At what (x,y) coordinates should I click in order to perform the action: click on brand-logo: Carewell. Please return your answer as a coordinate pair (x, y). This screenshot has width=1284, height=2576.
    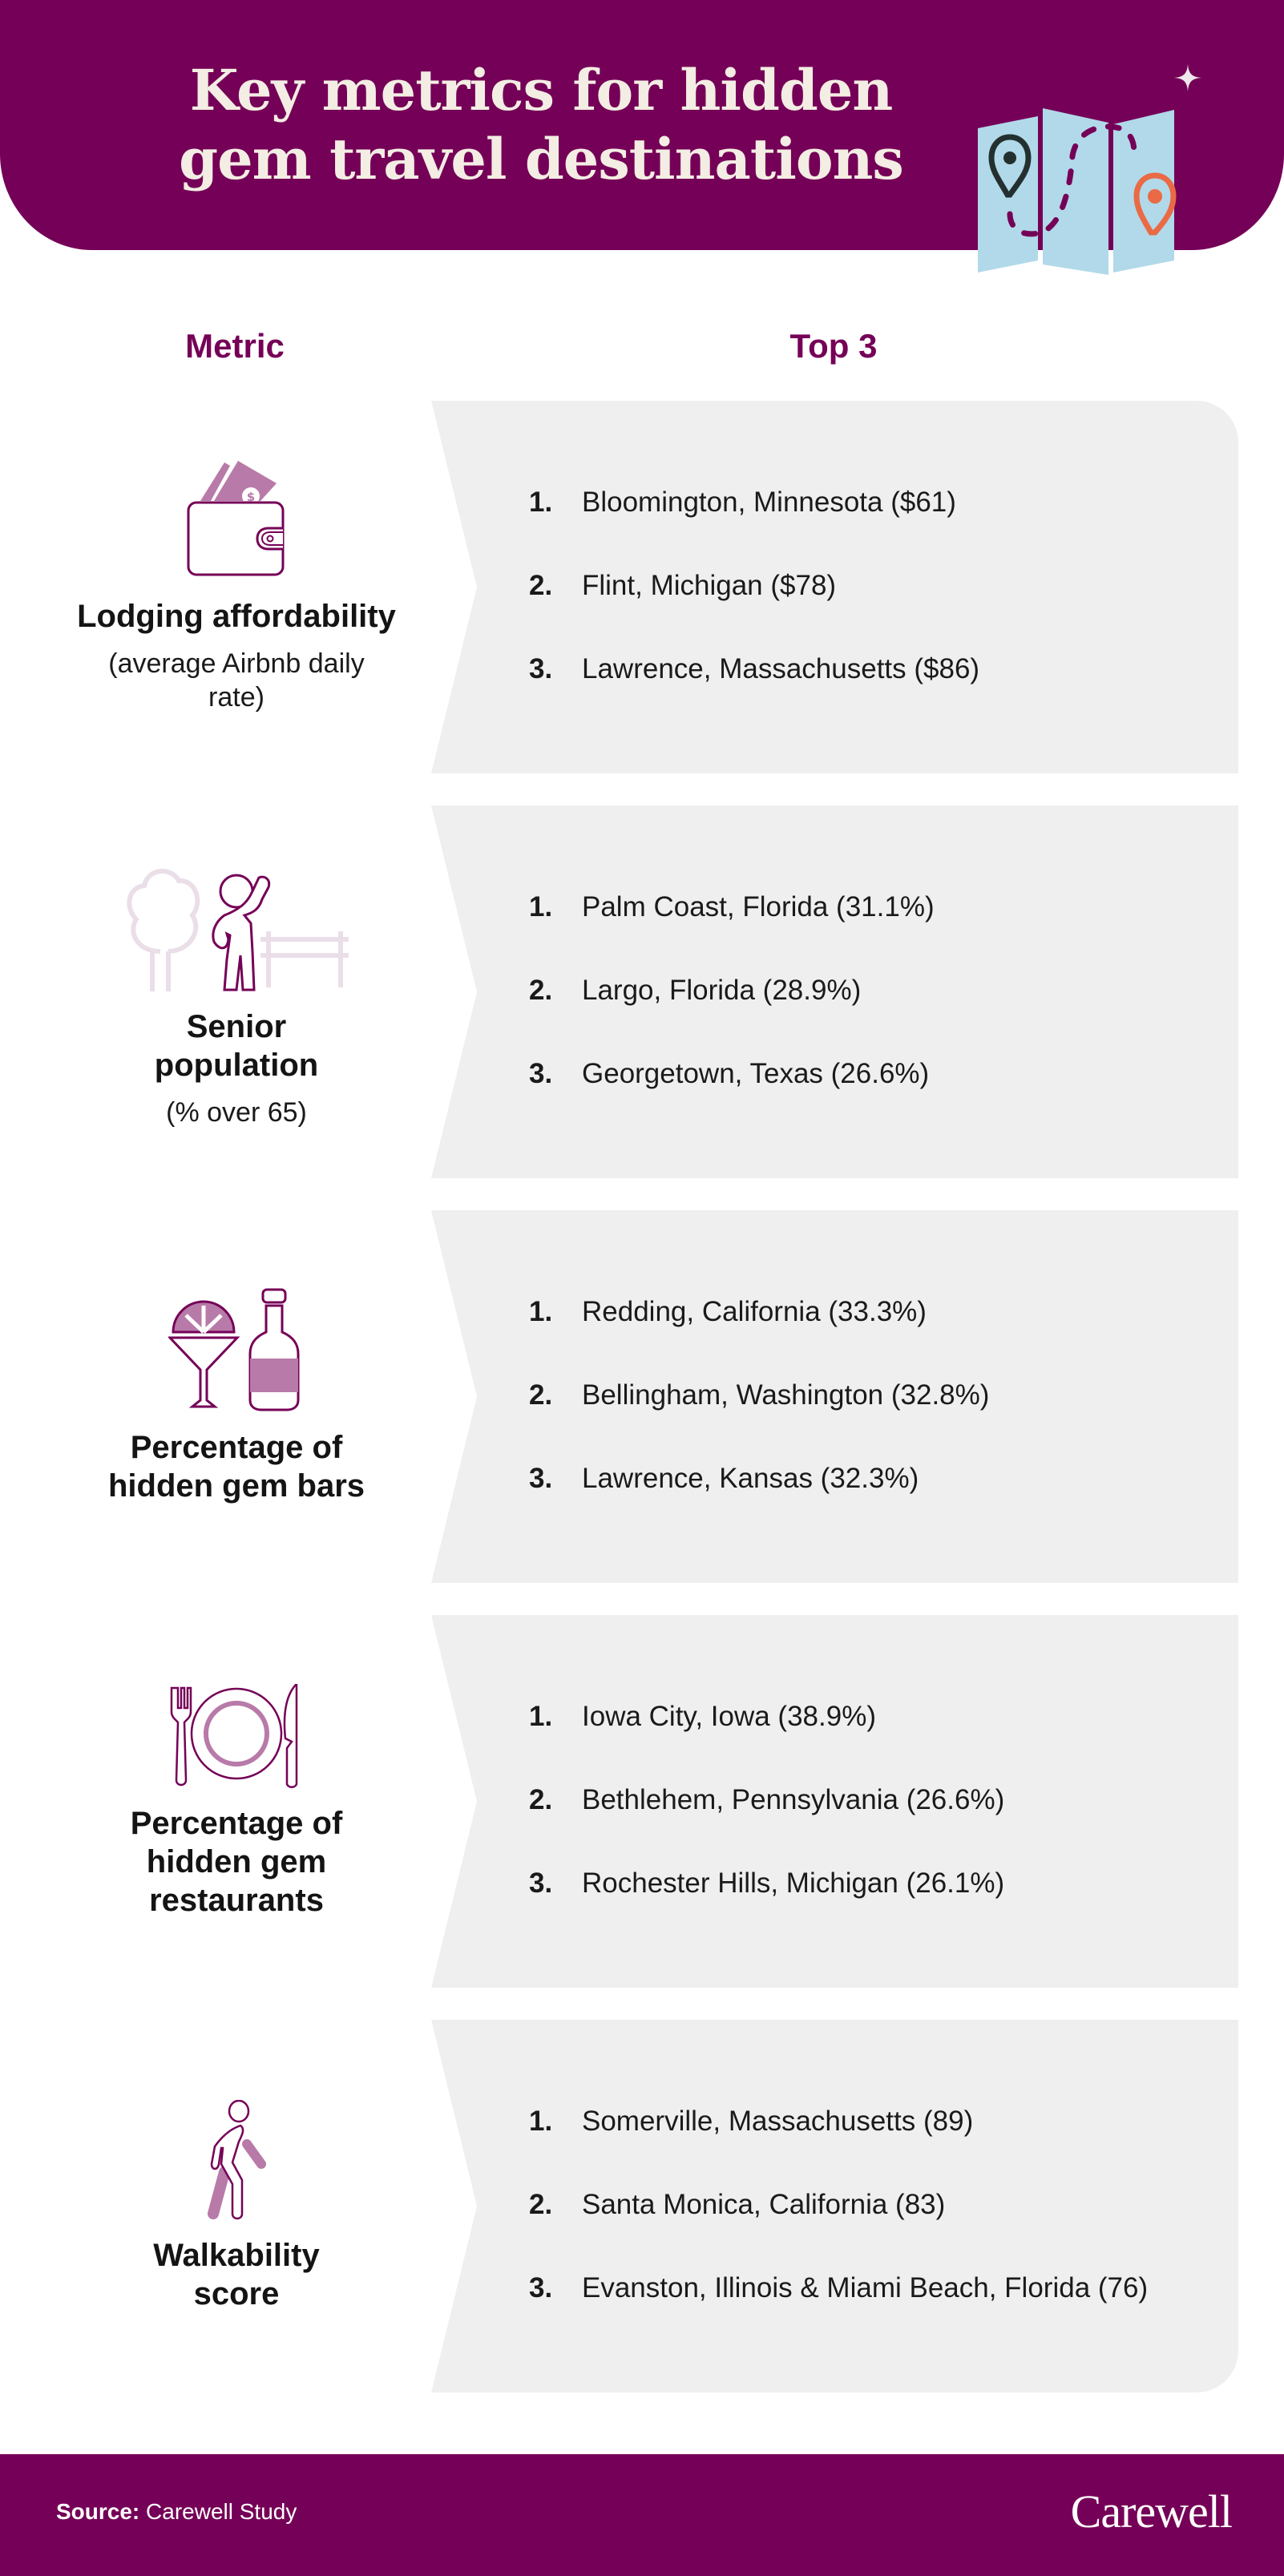
    Looking at the image, I should click on (1151, 2512).